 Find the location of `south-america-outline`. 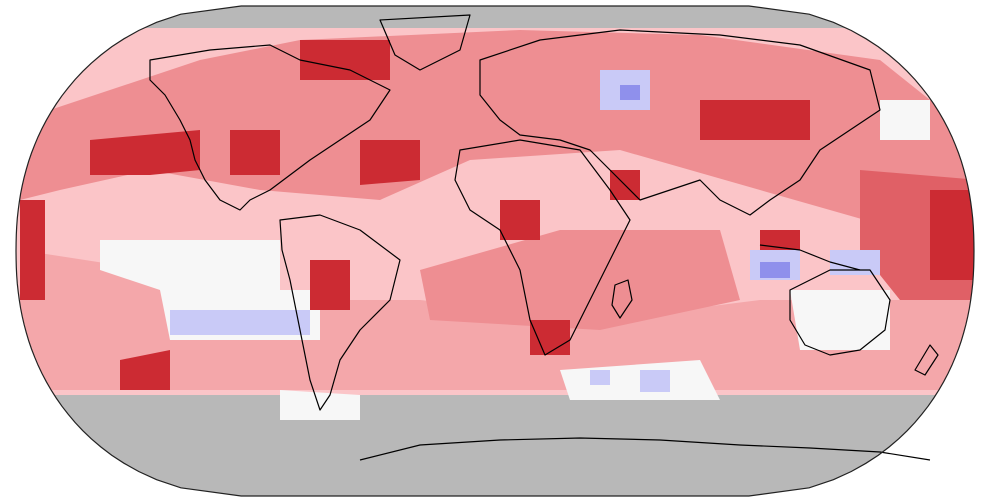

south-america-outline is located at coordinates (340, 312).